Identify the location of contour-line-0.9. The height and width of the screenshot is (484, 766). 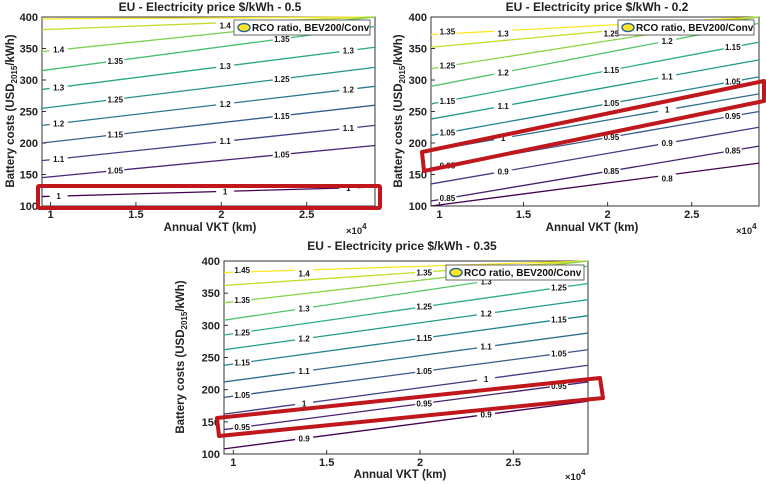
(406, 425).